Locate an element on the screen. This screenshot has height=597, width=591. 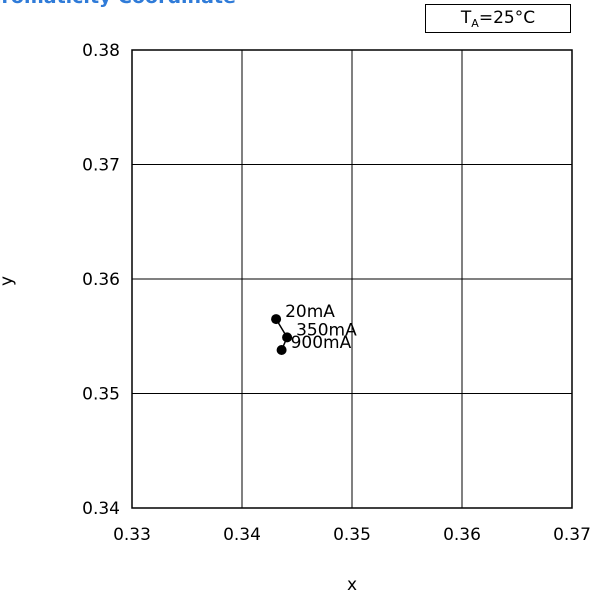
data-point-label: 900mA is located at coordinates (321, 343).